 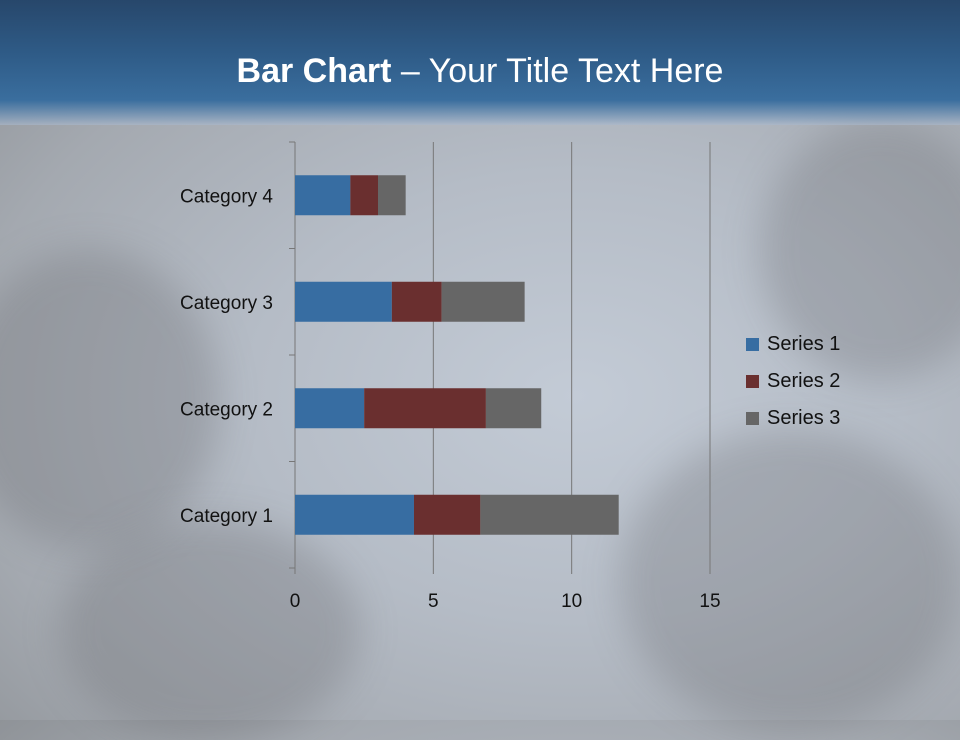 I want to click on legend-label: Series 1, so click(x=804, y=344).